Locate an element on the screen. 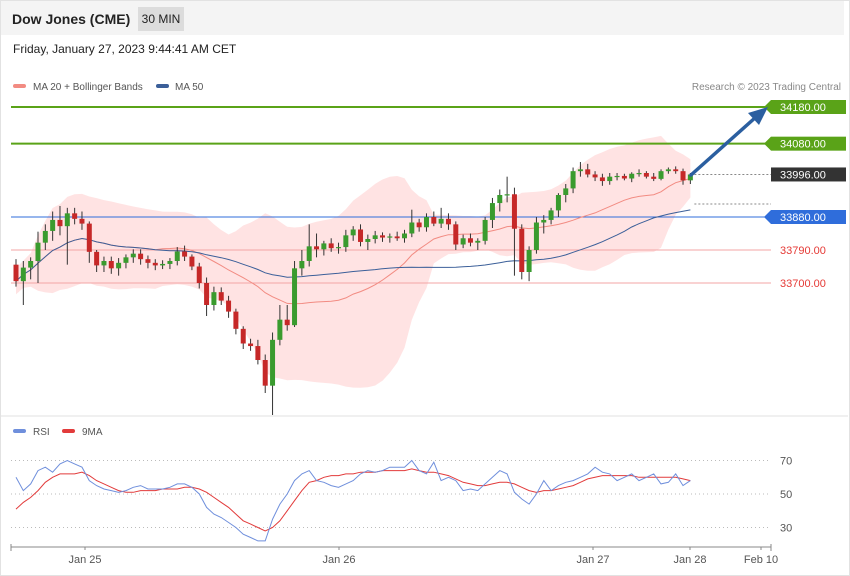  timestamp: Friday, January 27, 2023 9:44:41 AM CET is located at coordinates (125, 49).